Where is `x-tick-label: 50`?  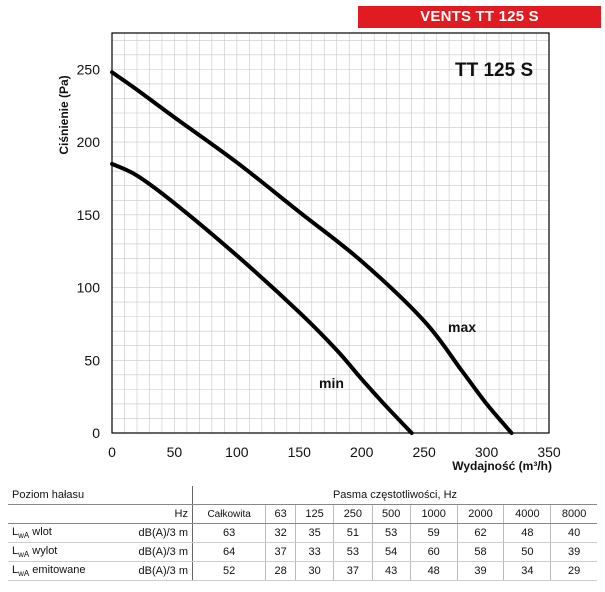
x-tick-label: 50 is located at coordinates (175, 452).